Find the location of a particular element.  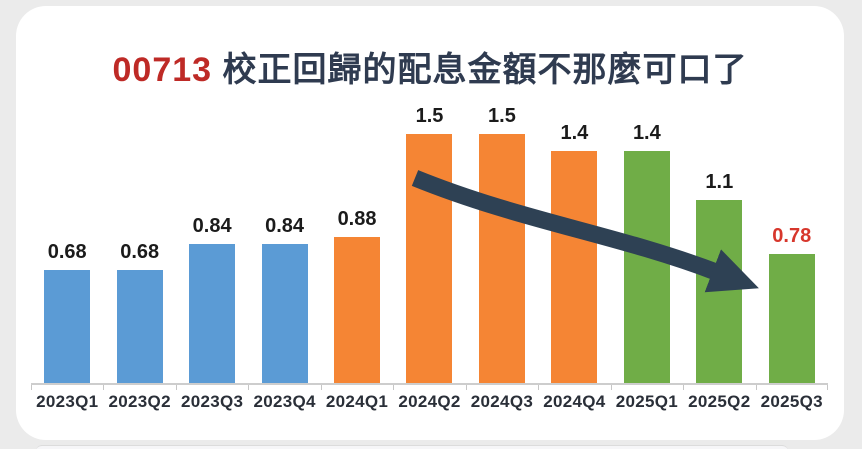

next-card-edge is located at coordinates (412, 447).